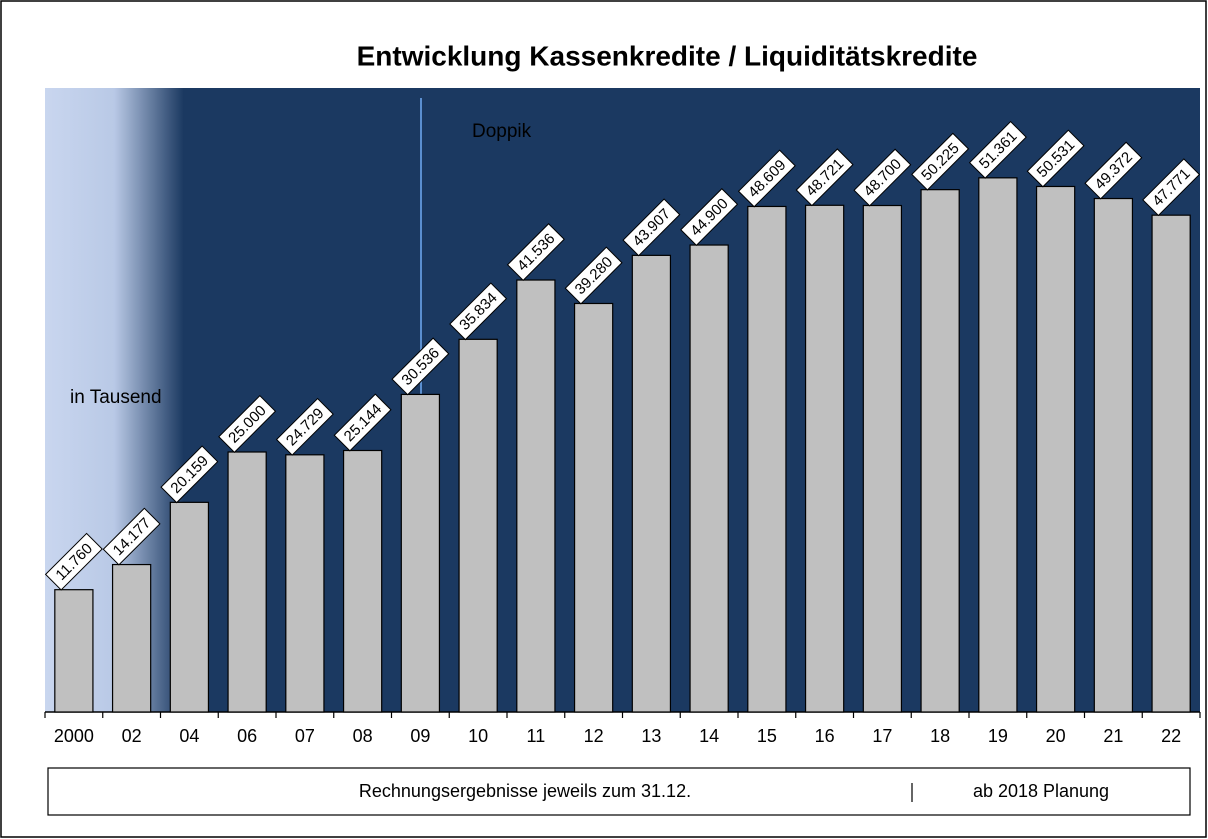 The width and height of the screenshot is (1208, 839). What do you see at coordinates (709, 736) in the screenshot?
I see `x-tick-label: 14` at bounding box center [709, 736].